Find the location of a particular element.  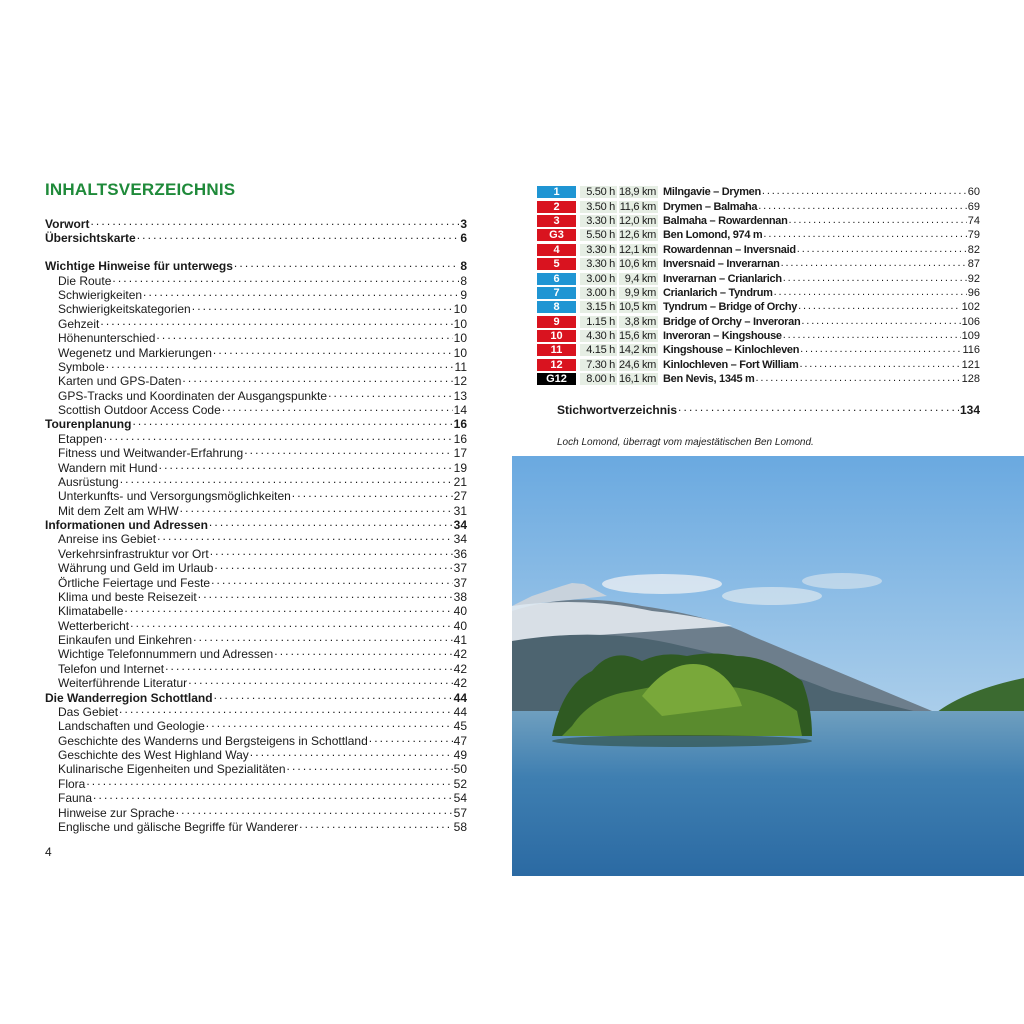

toc-entry: Die Wanderregion Schottland44 is located at coordinates (256, 696).